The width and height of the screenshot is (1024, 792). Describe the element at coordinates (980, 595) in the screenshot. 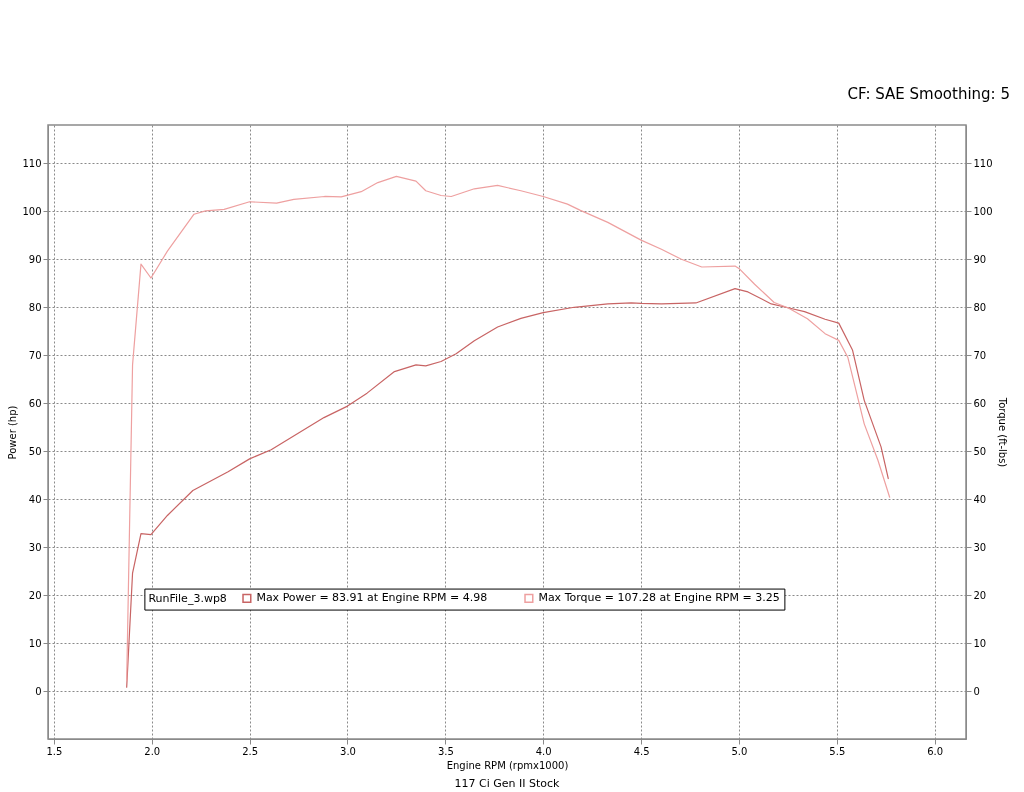

I see `y2-tick-label: 20` at that location.